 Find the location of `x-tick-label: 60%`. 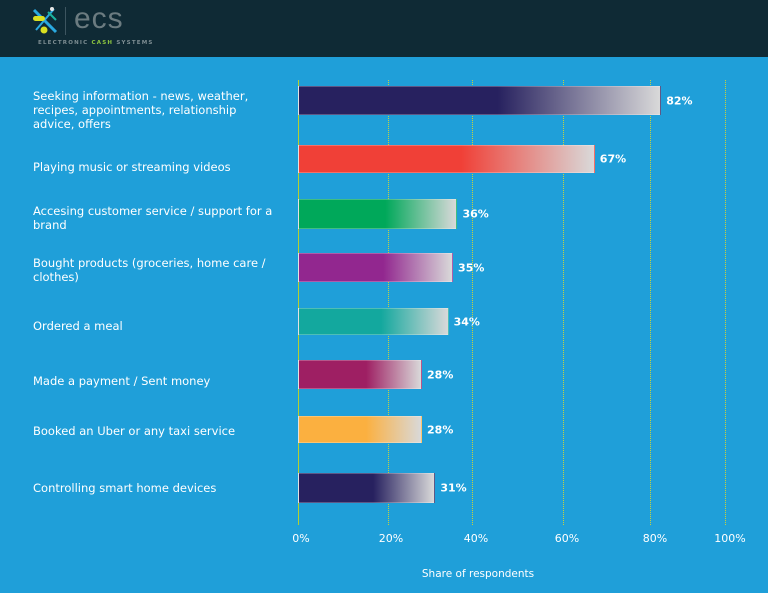

x-tick-label: 60% is located at coordinates (567, 538).